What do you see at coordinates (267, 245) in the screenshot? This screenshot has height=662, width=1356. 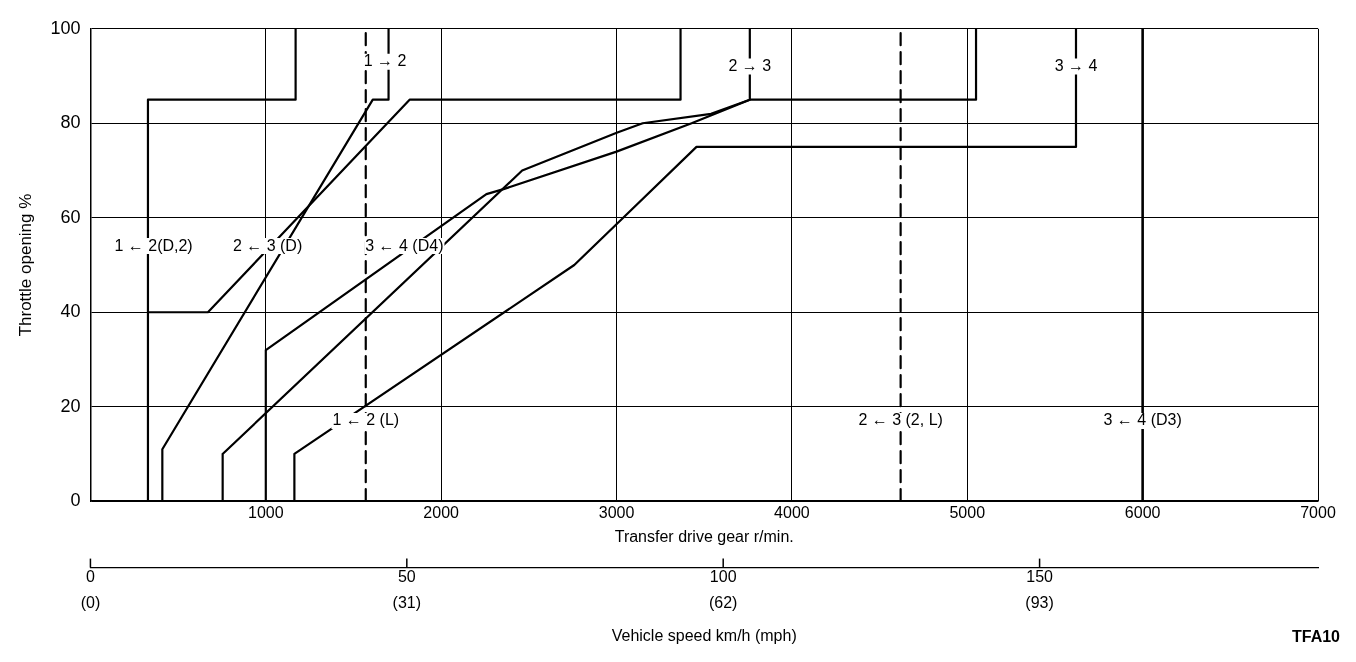 I see `annotation: 2 ← 3 (D)` at bounding box center [267, 245].